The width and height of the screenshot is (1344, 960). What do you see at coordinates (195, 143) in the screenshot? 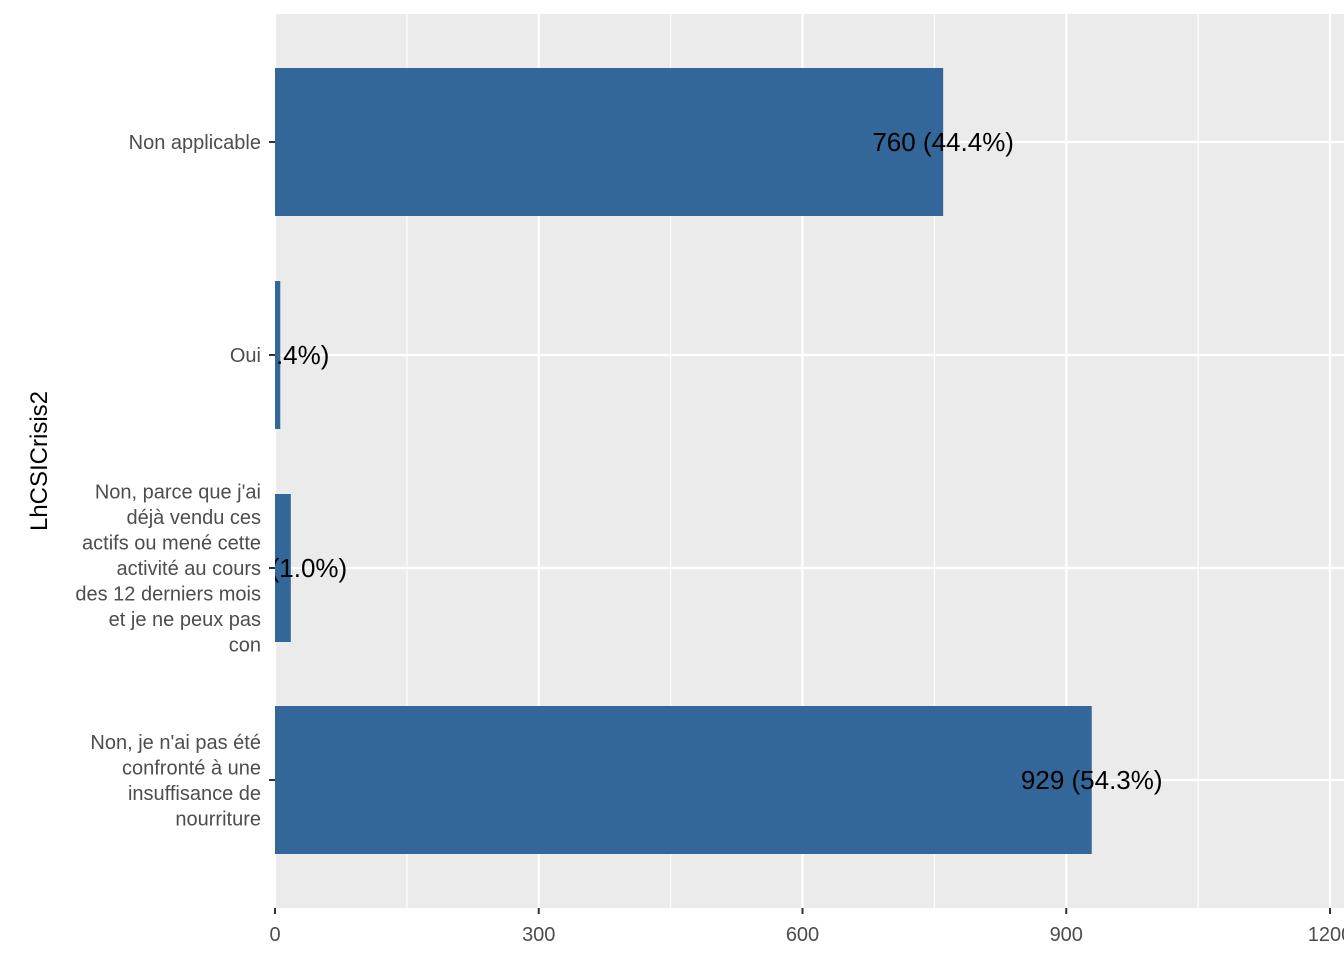
I see `category-label: Non applicable` at bounding box center [195, 143].